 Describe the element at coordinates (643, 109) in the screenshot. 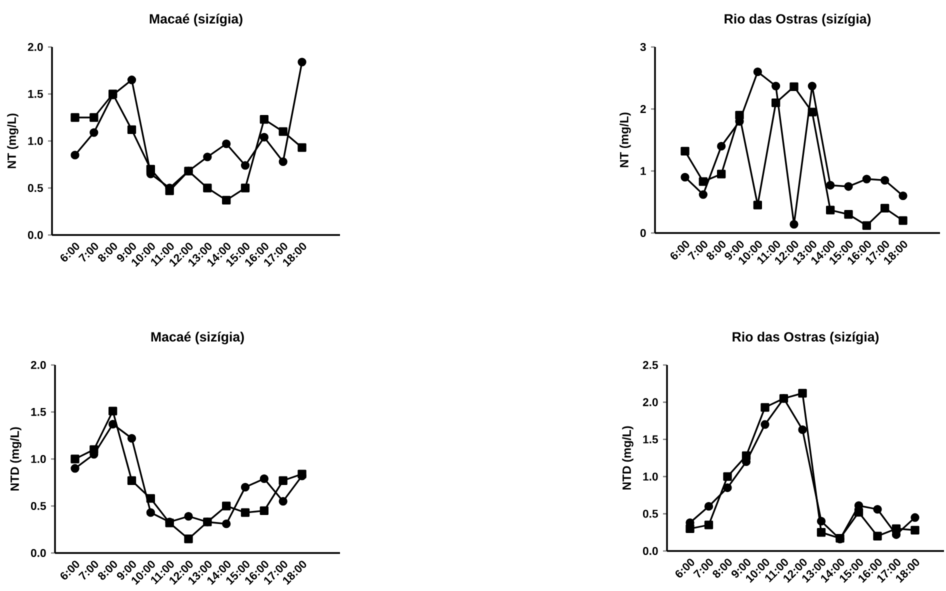

I see `y-tick-label: 2` at that location.